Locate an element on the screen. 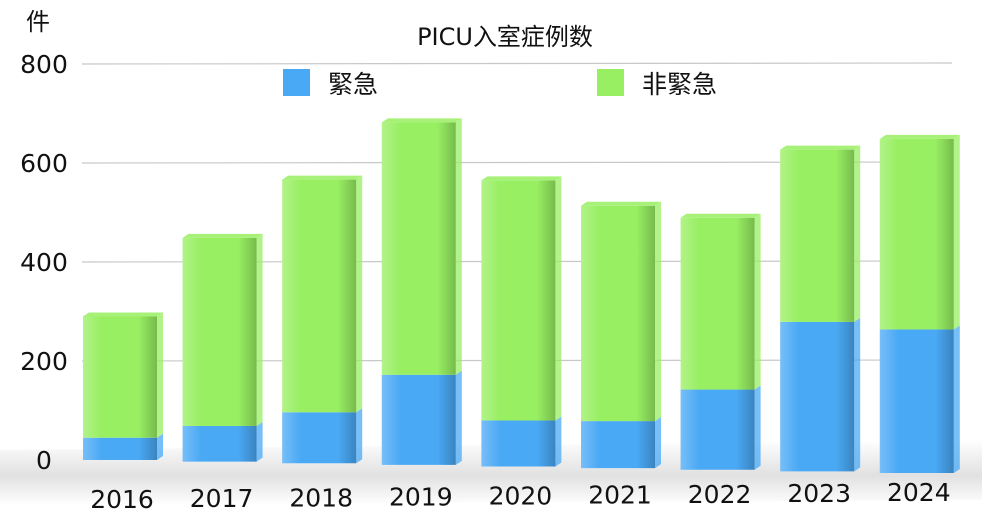 This screenshot has width=982, height=526. x-axis-ticks: 2016 2017 2018 2019 2020 2021 2022 2023 2024 is located at coordinates (520, 496).